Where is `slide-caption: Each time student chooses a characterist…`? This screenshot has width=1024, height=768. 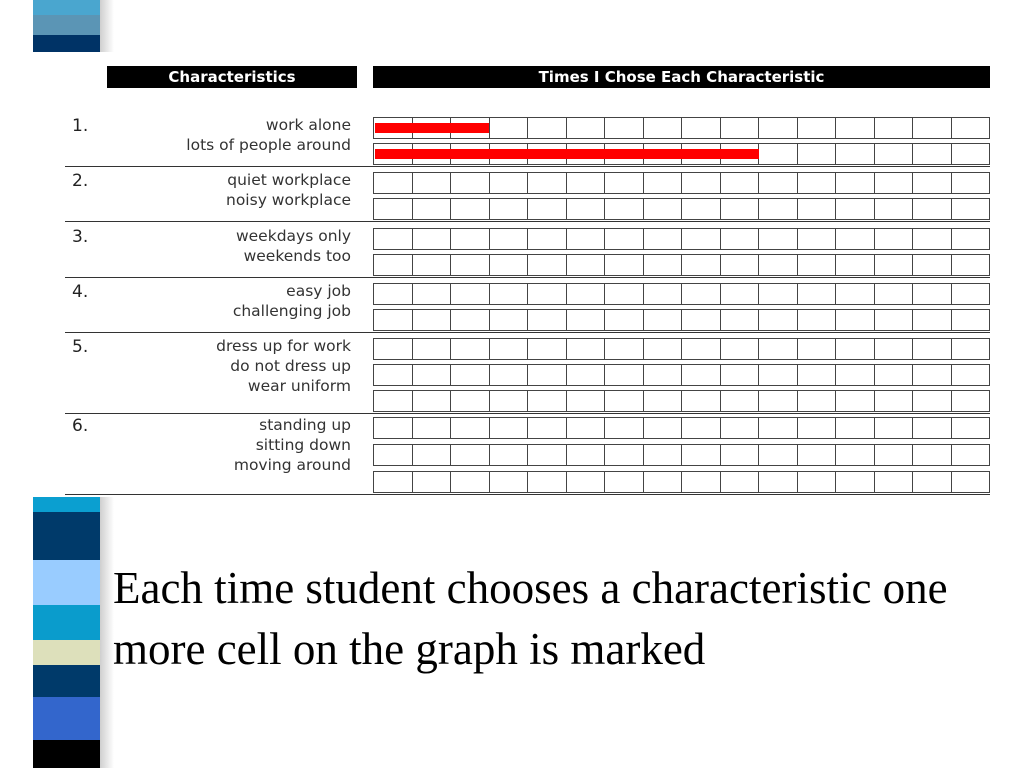 slide-caption: Each time student chooses a characterist… is located at coordinates (530, 618).